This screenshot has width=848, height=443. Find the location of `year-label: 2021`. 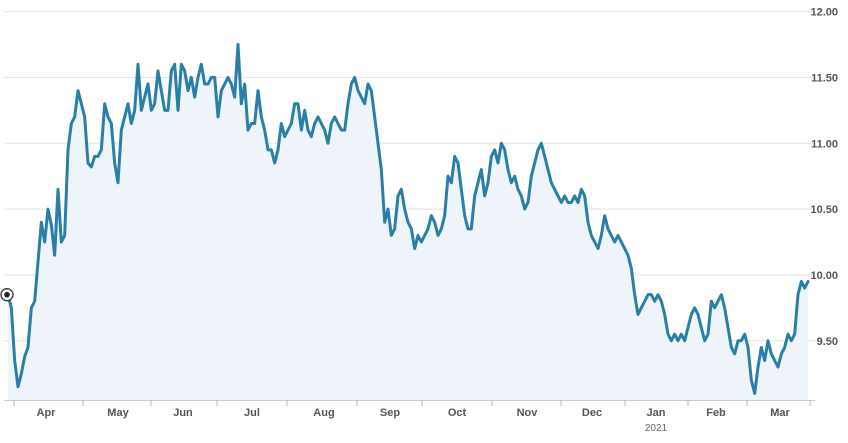

year-label: 2021 is located at coordinates (656, 428).